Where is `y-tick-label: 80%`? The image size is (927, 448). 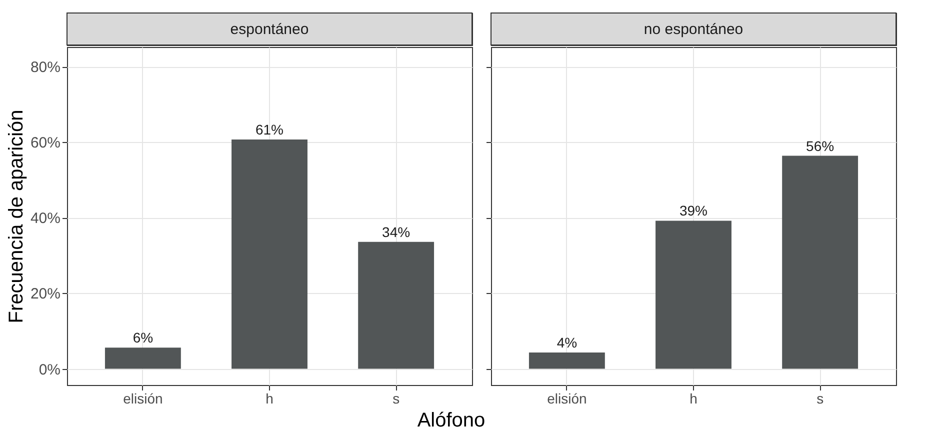 y-tick-label: 80% is located at coordinates (45, 67).